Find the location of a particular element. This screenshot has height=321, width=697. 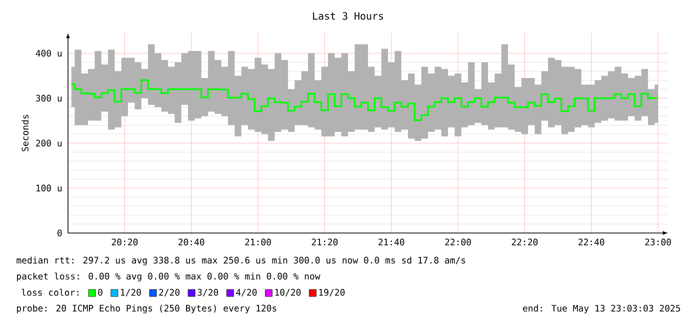

legend-label: 19/20 is located at coordinates (332, 292).